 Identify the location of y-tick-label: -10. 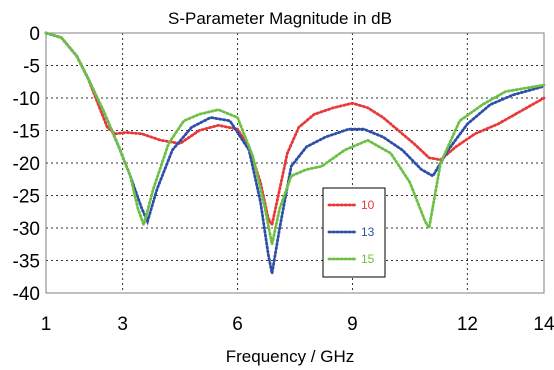
(26, 99).